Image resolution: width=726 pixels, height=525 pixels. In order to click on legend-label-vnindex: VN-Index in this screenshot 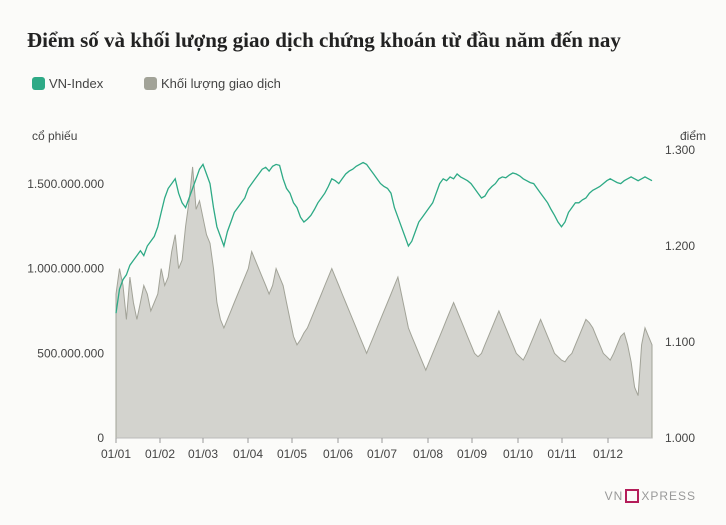, I will do `click(76, 83)`.